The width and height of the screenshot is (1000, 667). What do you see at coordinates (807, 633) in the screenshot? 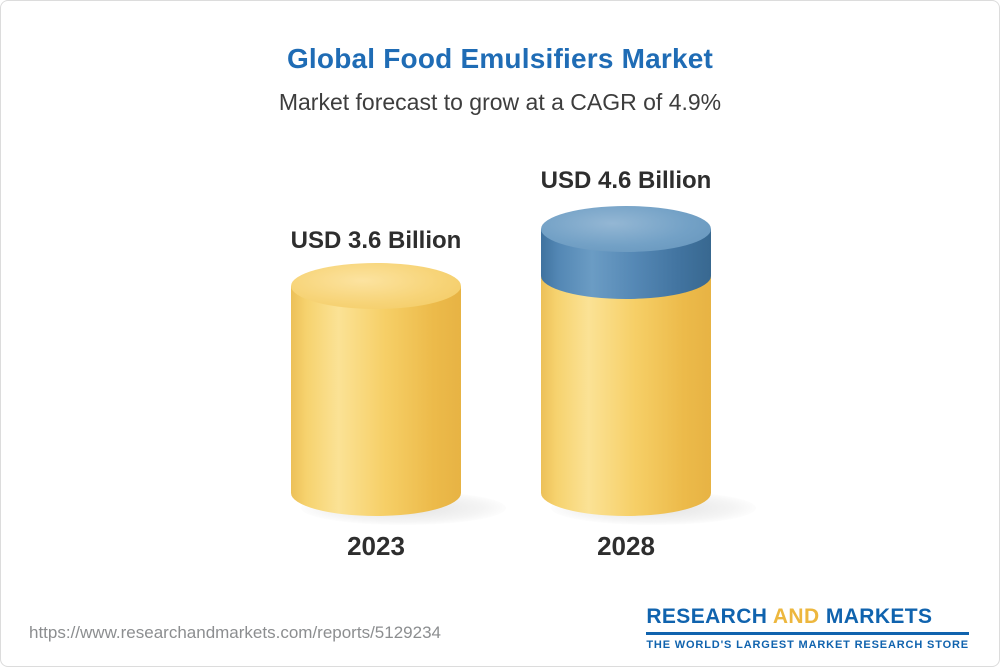
I see `logo-divider-line` at bounding box center [807, 633].